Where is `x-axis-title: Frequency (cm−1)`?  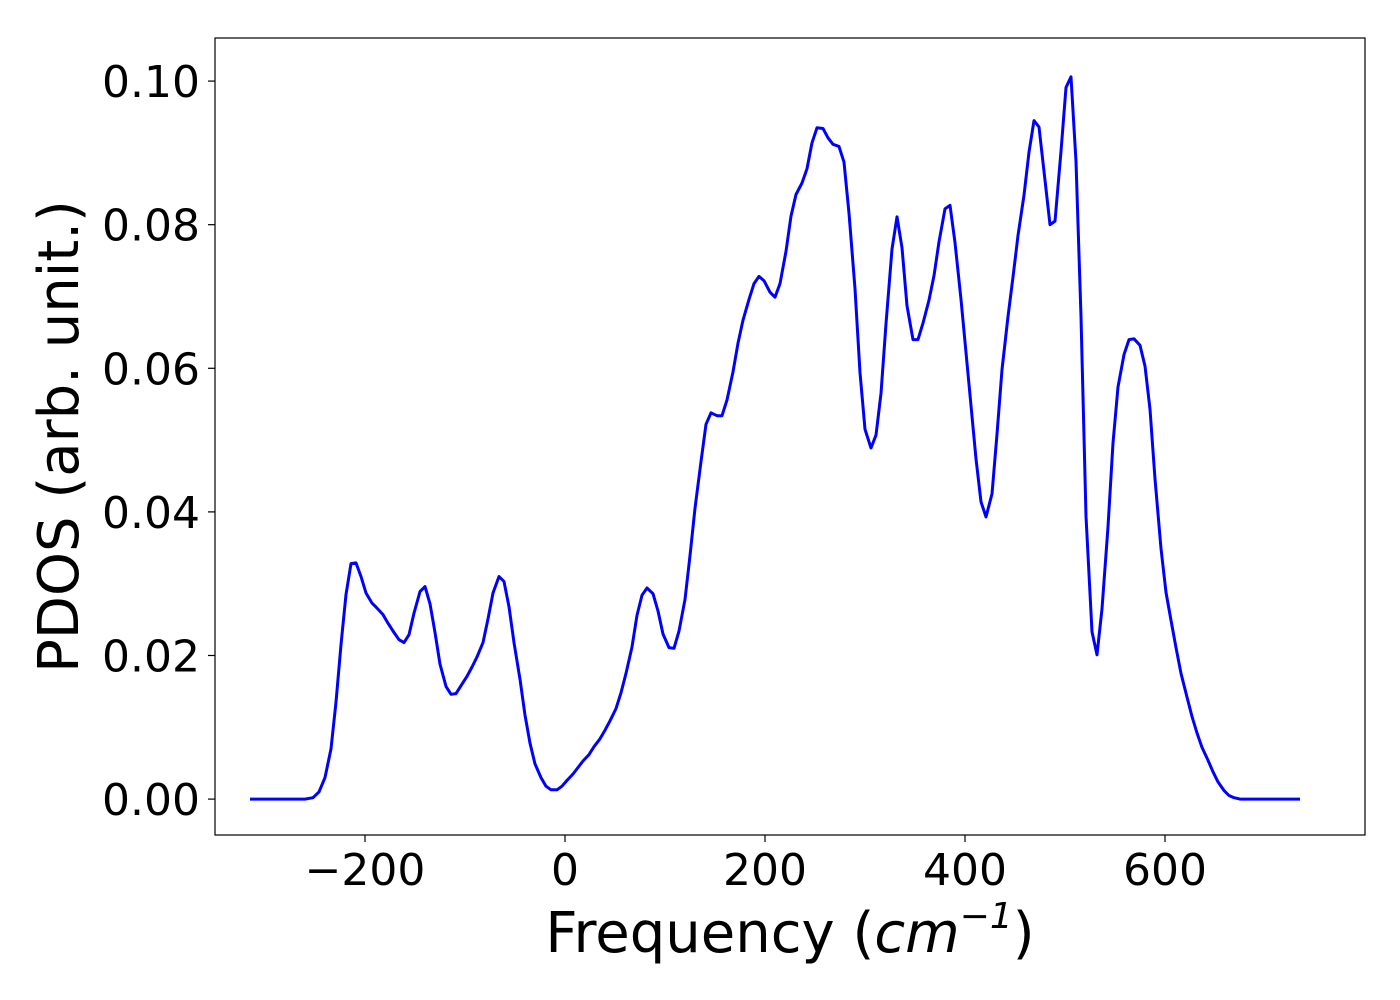
x-axis-title: Frequency (cm−1) is located at coordinates (789, 931).